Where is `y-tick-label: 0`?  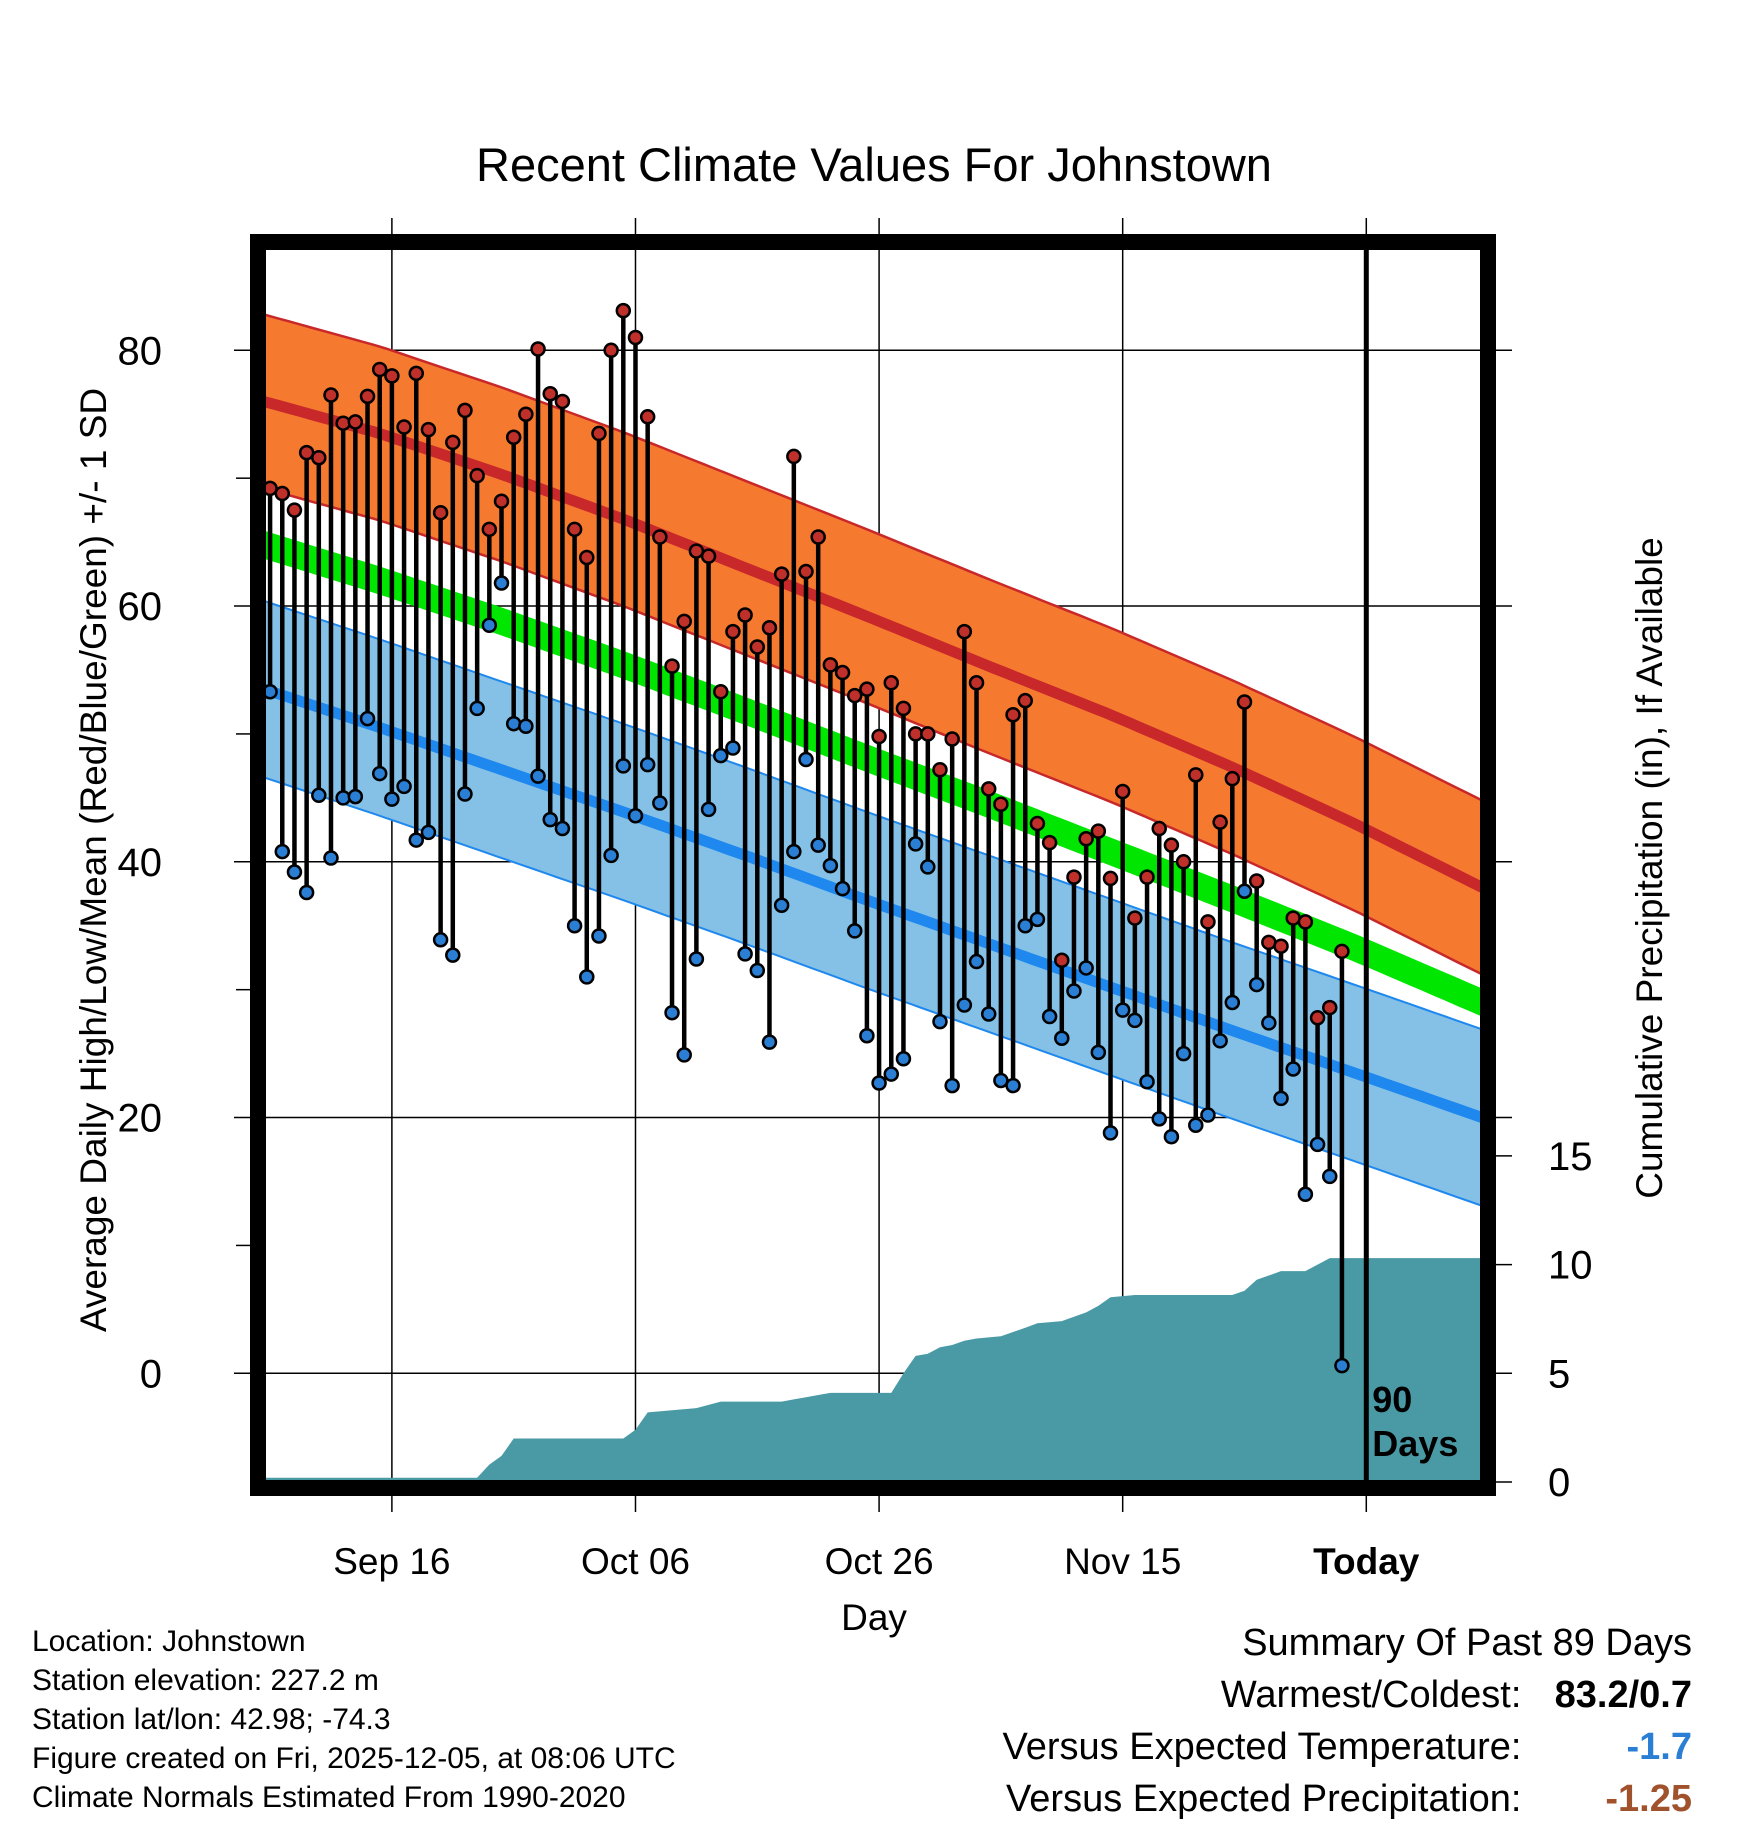
y-tick-label: 0 is located at coordinates (151, 1374).